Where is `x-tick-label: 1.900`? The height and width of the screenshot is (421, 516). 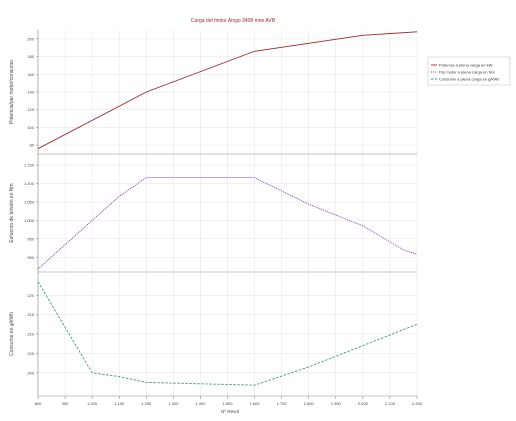
x-tick-label: 1.900 is located at coordinates (336, 403).